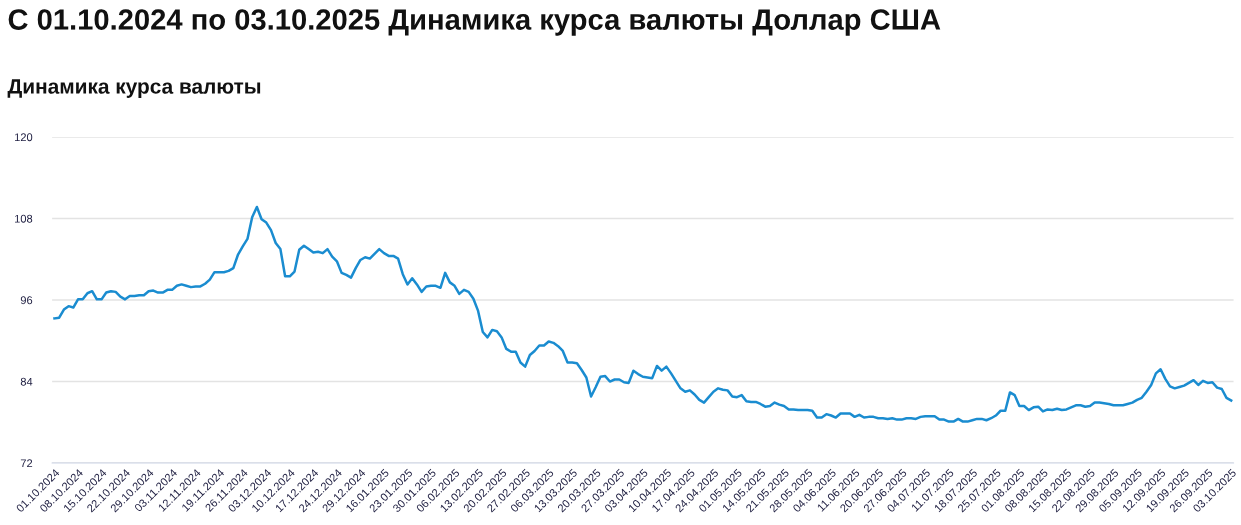  What do you see at coordinates (26, 463) in the screenshot?
I see `y-tick-label: 72` at bounding box center [26, 463].